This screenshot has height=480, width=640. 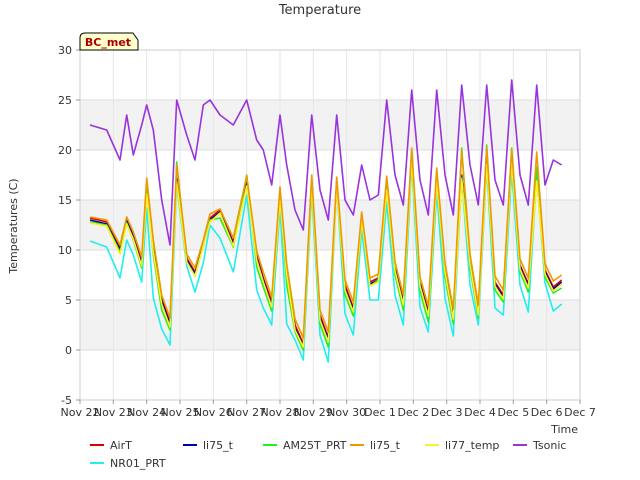 I want to click on legend-swatch-airt, so click(x=97, y=445).